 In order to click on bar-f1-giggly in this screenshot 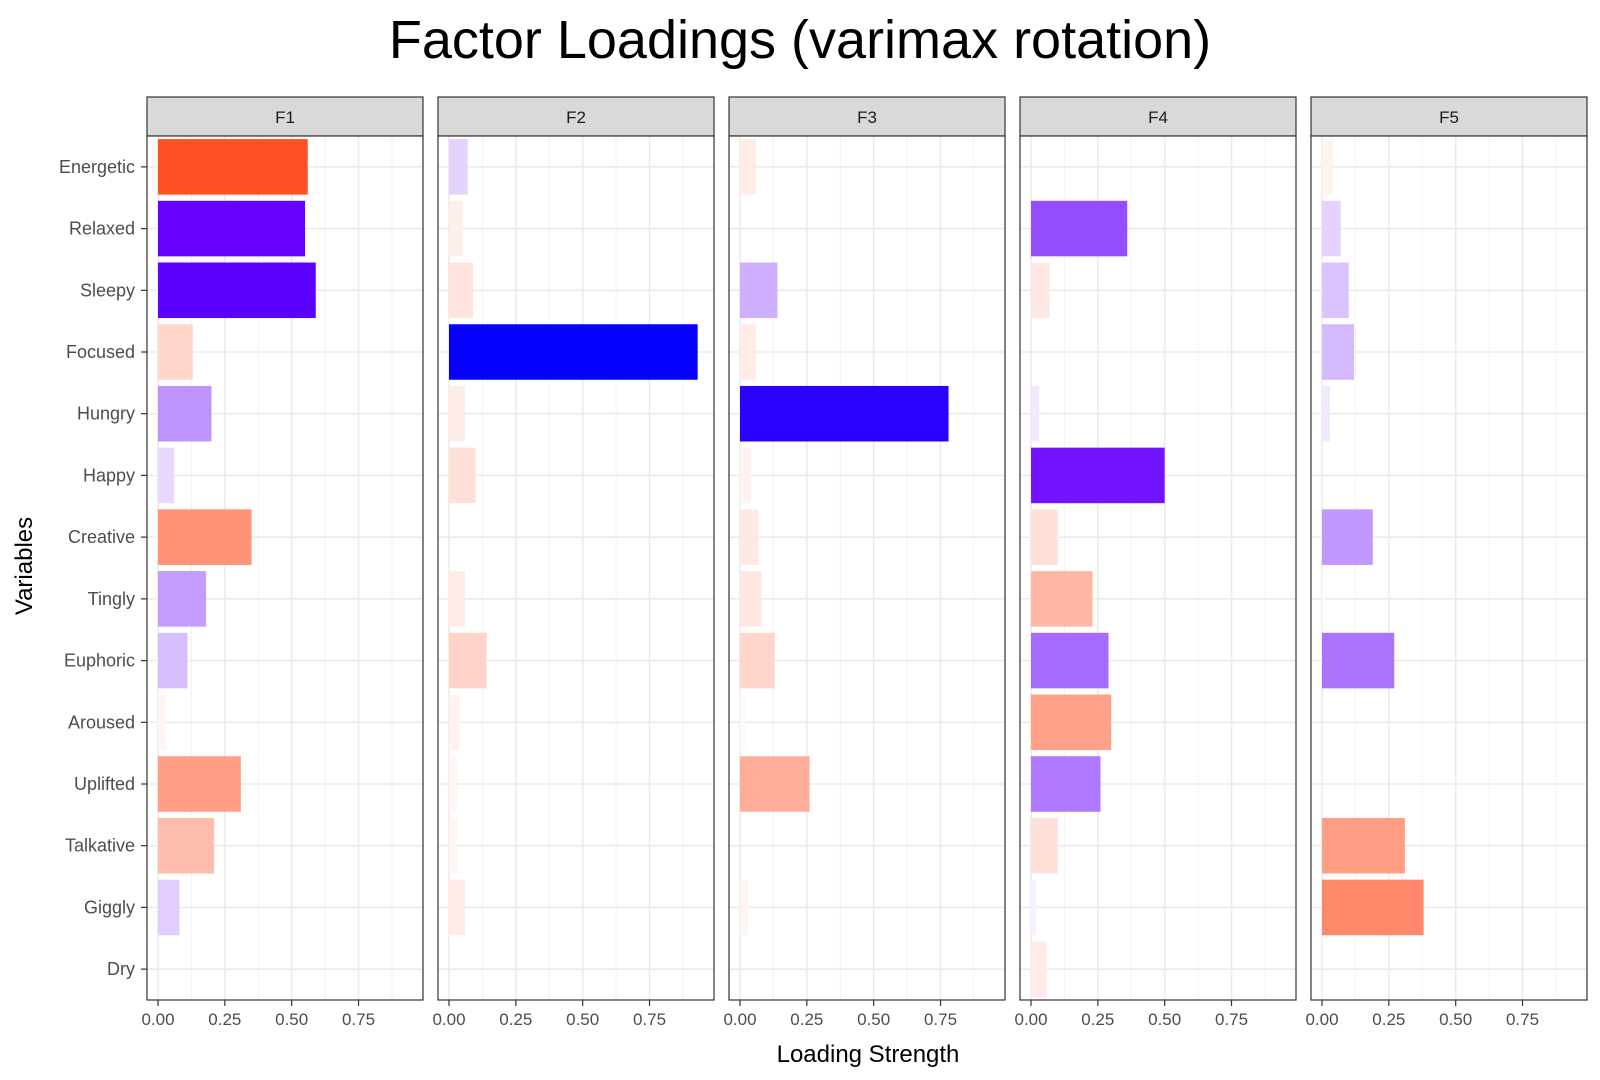, I will do `click(169, 907)`.